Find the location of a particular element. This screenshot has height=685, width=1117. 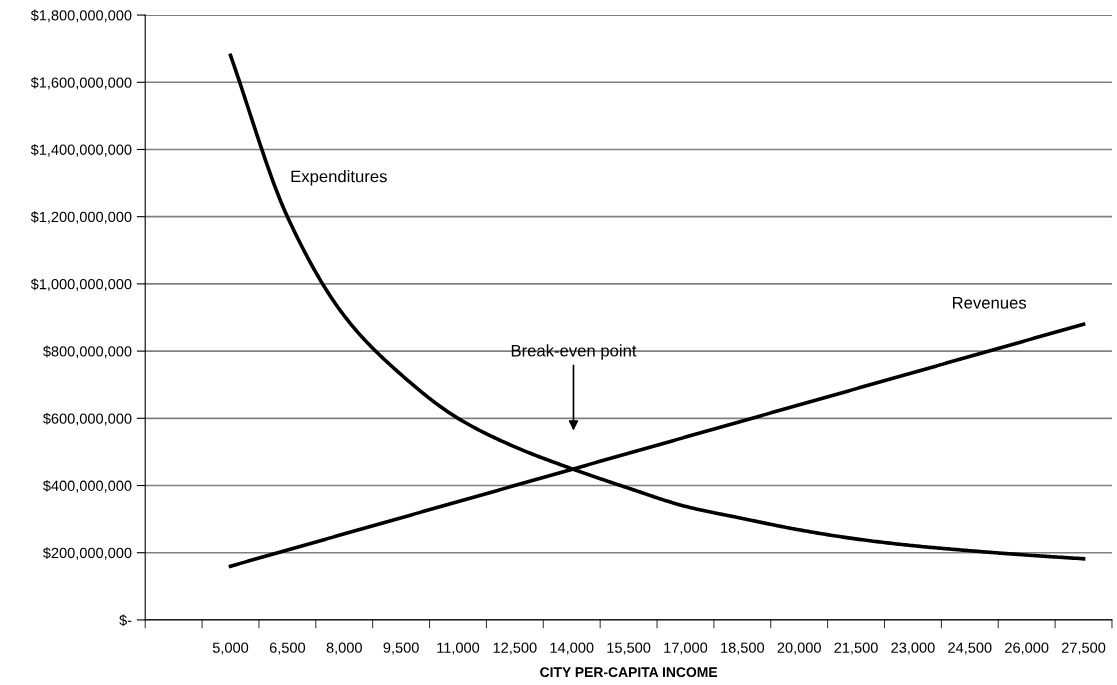

y-tick-label: $1,400,000,000 is located at coordinates (81, 150).